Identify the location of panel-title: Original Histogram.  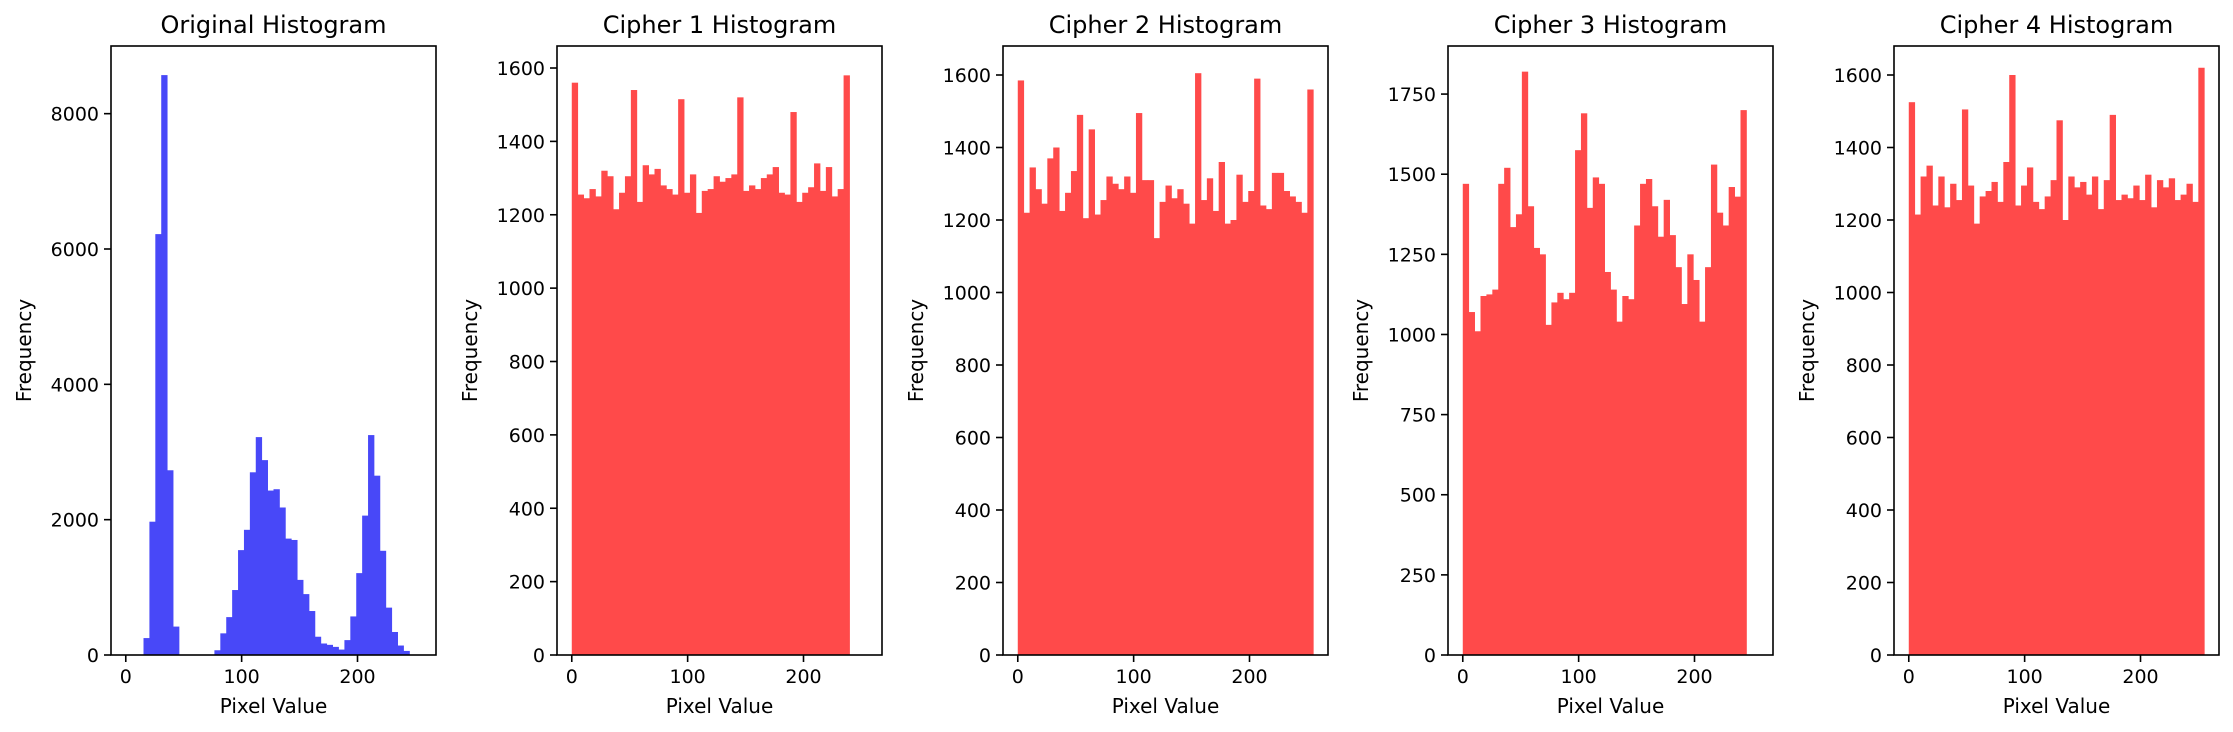
(273, 25).